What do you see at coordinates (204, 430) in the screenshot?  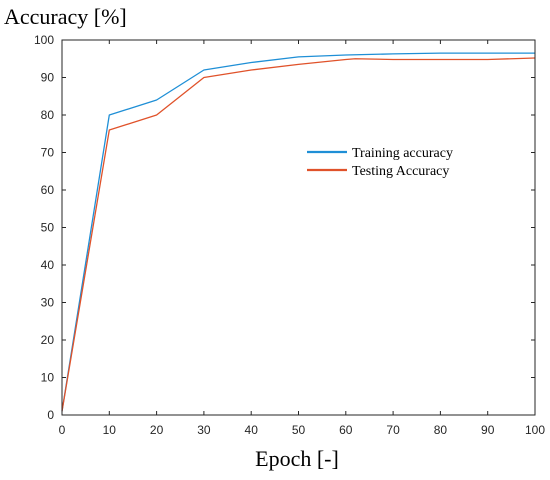 I see `x-tick-label: 30` at bounding box center [204, 430].